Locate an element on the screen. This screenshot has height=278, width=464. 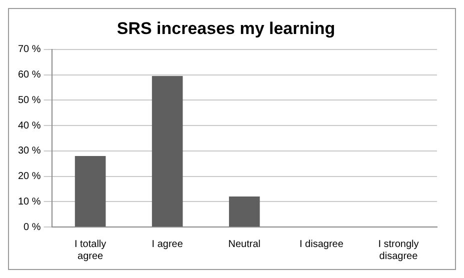
y-tick-label: 70 % is located at coordinates (29, 50).